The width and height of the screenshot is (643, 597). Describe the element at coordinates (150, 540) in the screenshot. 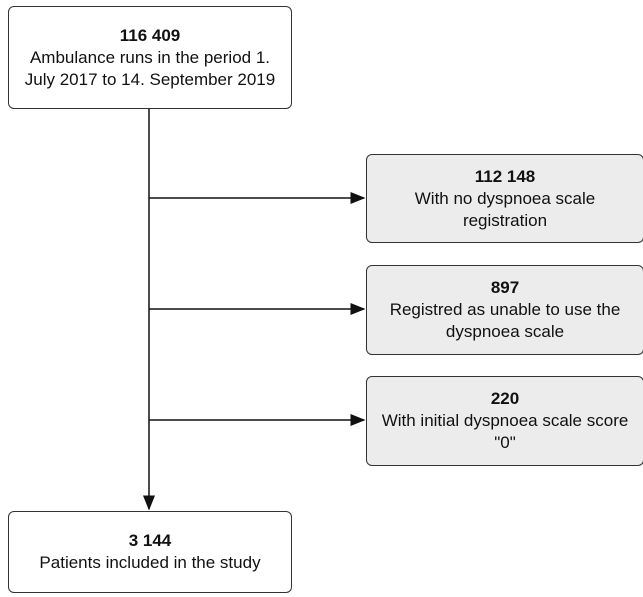

I see `node-count: 3 144` at that location.